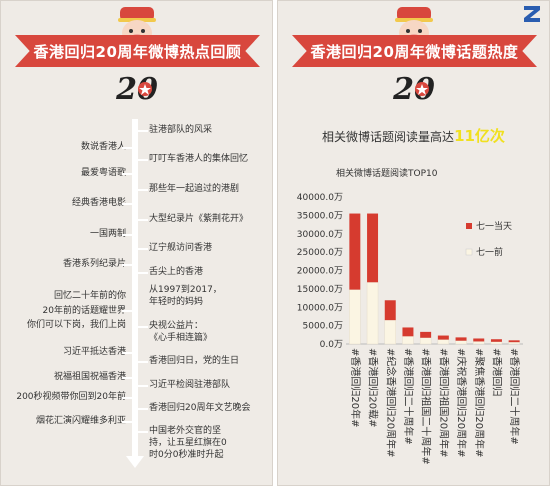  I want to click on timeline-left-item: 数说香港人, so click(103, 147).